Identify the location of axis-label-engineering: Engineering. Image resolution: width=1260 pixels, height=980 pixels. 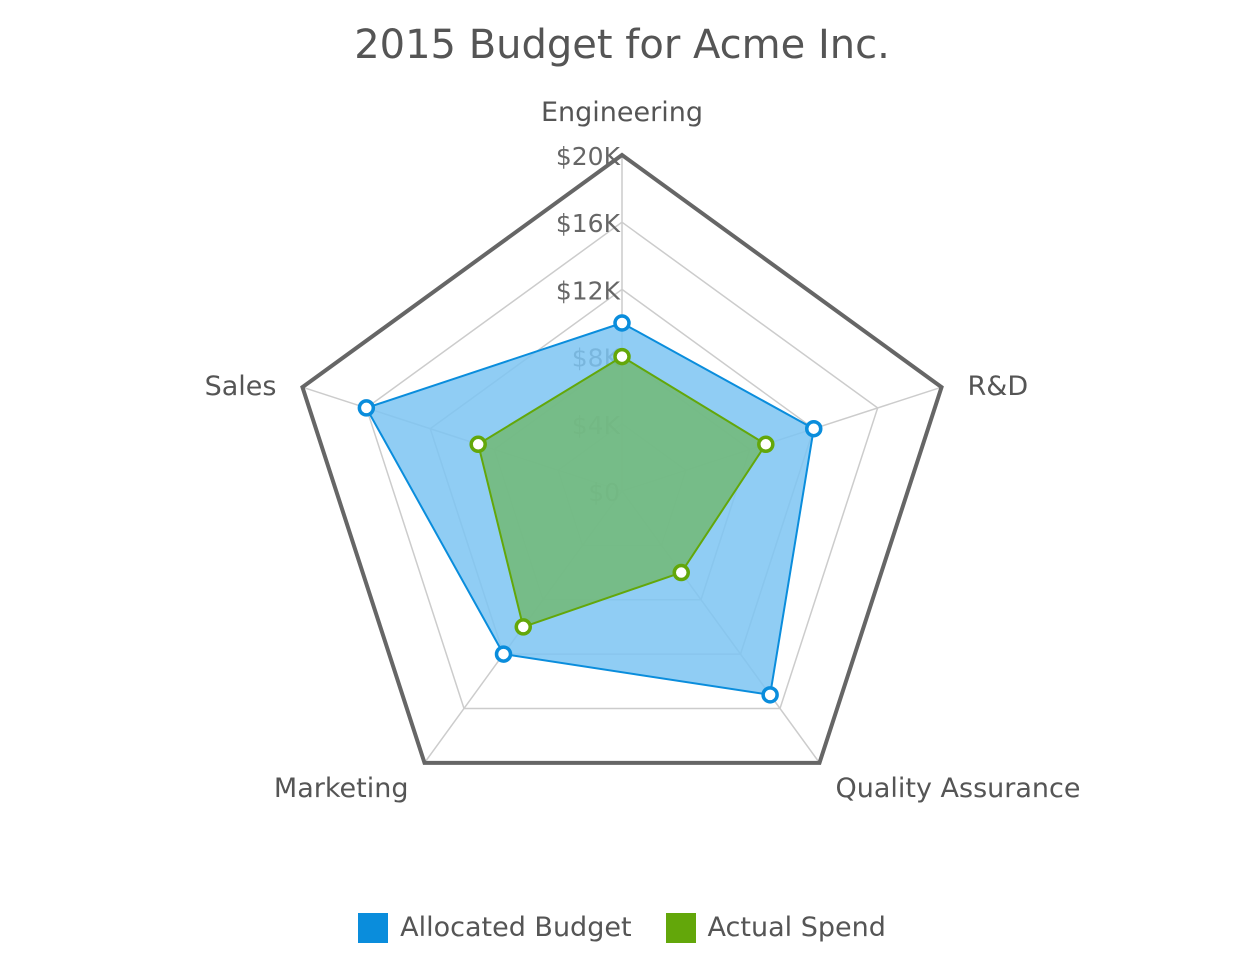
(622, 112).